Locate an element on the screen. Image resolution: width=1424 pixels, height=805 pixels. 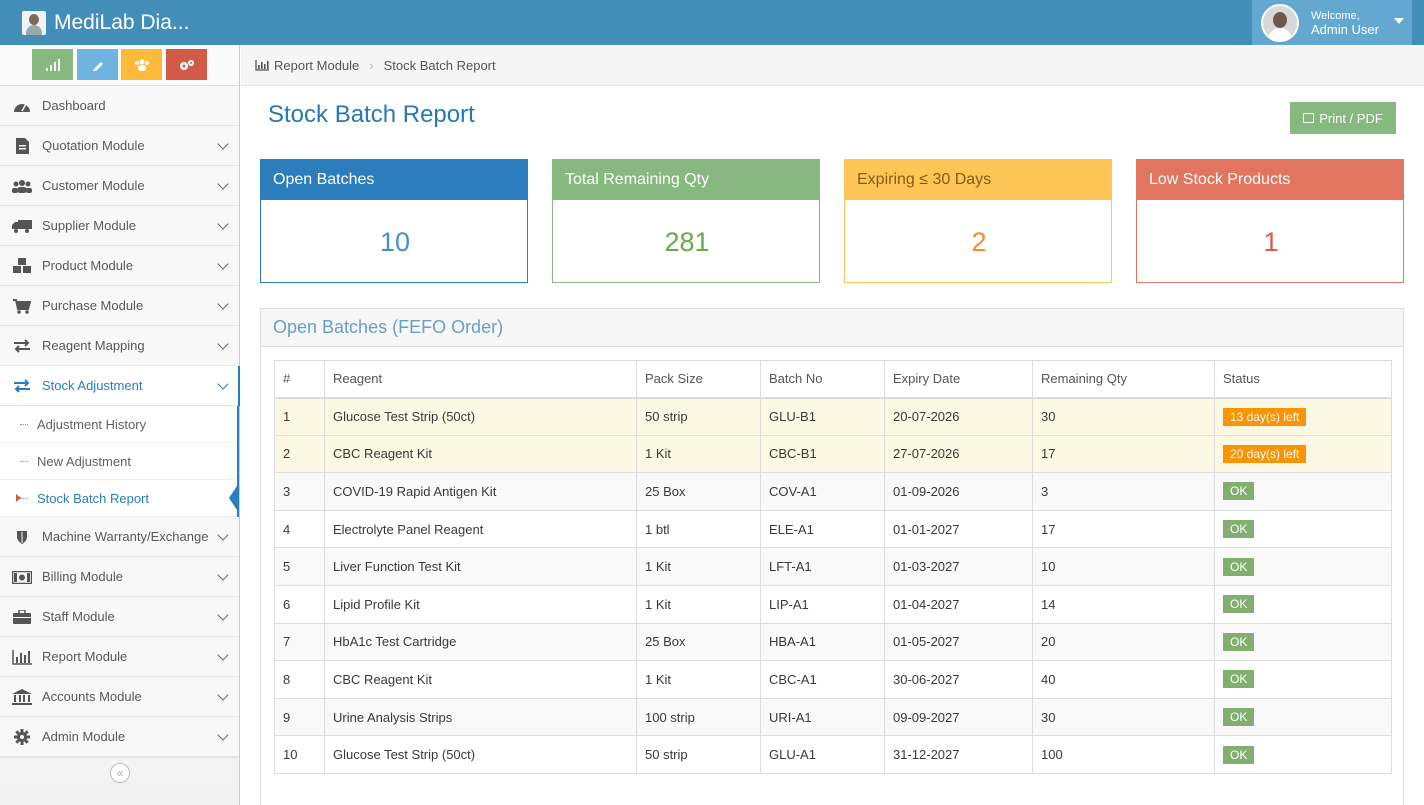
shortcut-button-edit is located at coordinates (97, 64).